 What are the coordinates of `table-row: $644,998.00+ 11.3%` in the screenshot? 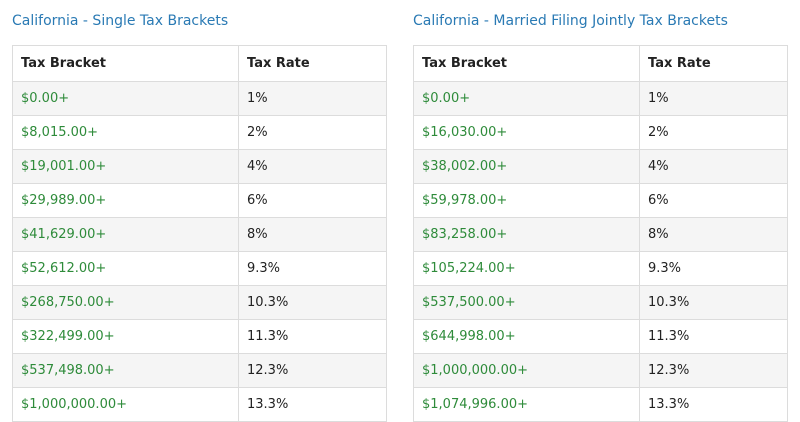 It's located at (600, 336).